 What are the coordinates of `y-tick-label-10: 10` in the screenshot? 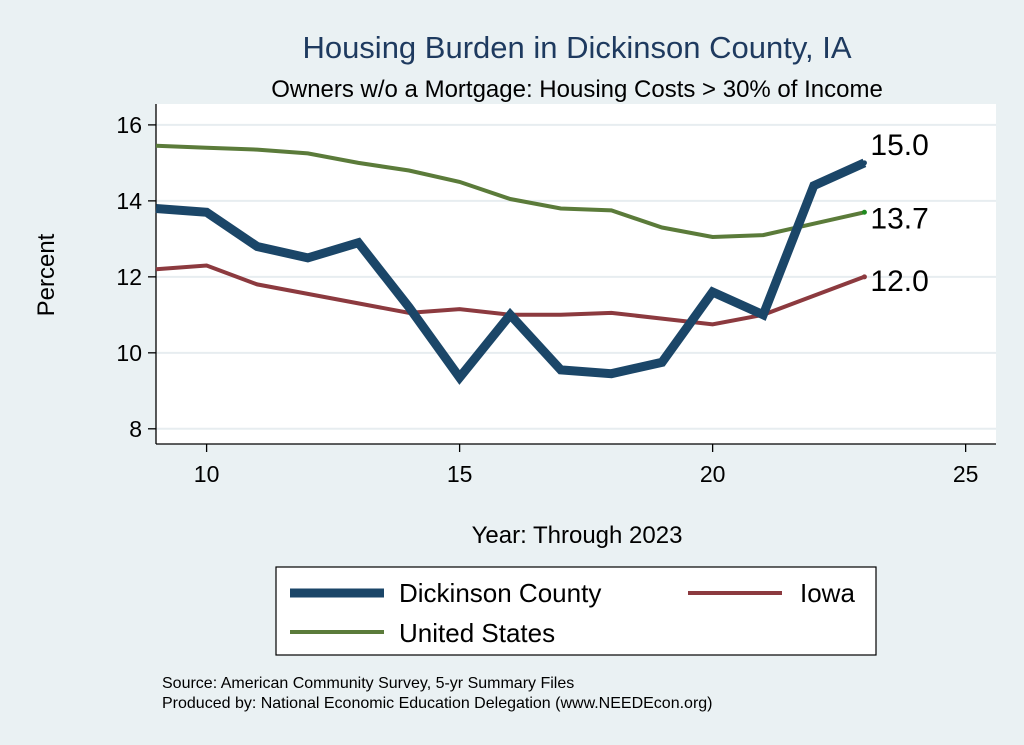 It's located at (129, 353).